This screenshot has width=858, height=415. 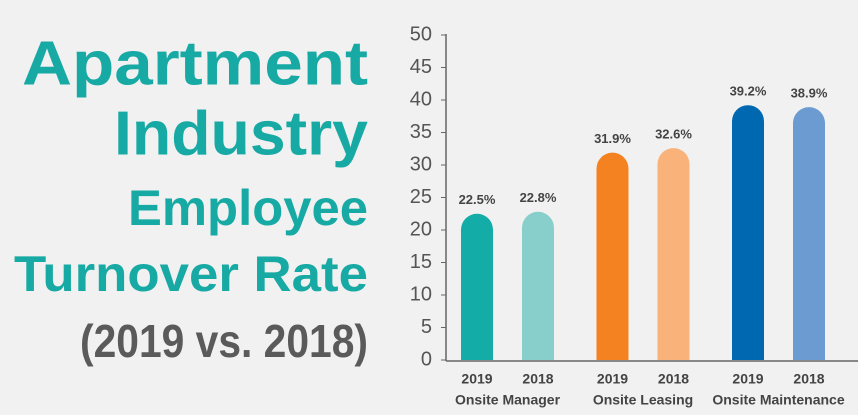 What do you see at coordinates (421, 34) in the screenshot?
I see `y-tick-label: 50` at bounding box center [421, 34].